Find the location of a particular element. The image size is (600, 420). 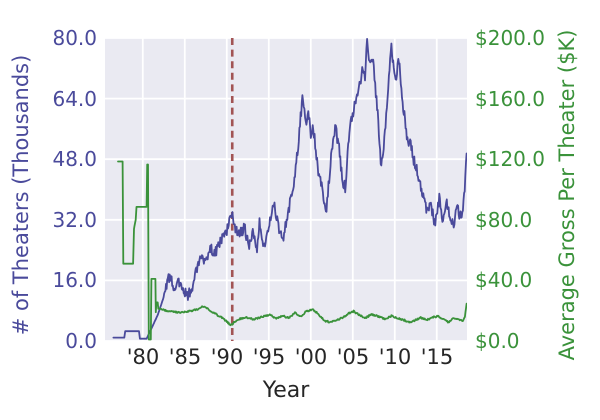

x-axis-tick: '90 is located at coordinates (227, 357).